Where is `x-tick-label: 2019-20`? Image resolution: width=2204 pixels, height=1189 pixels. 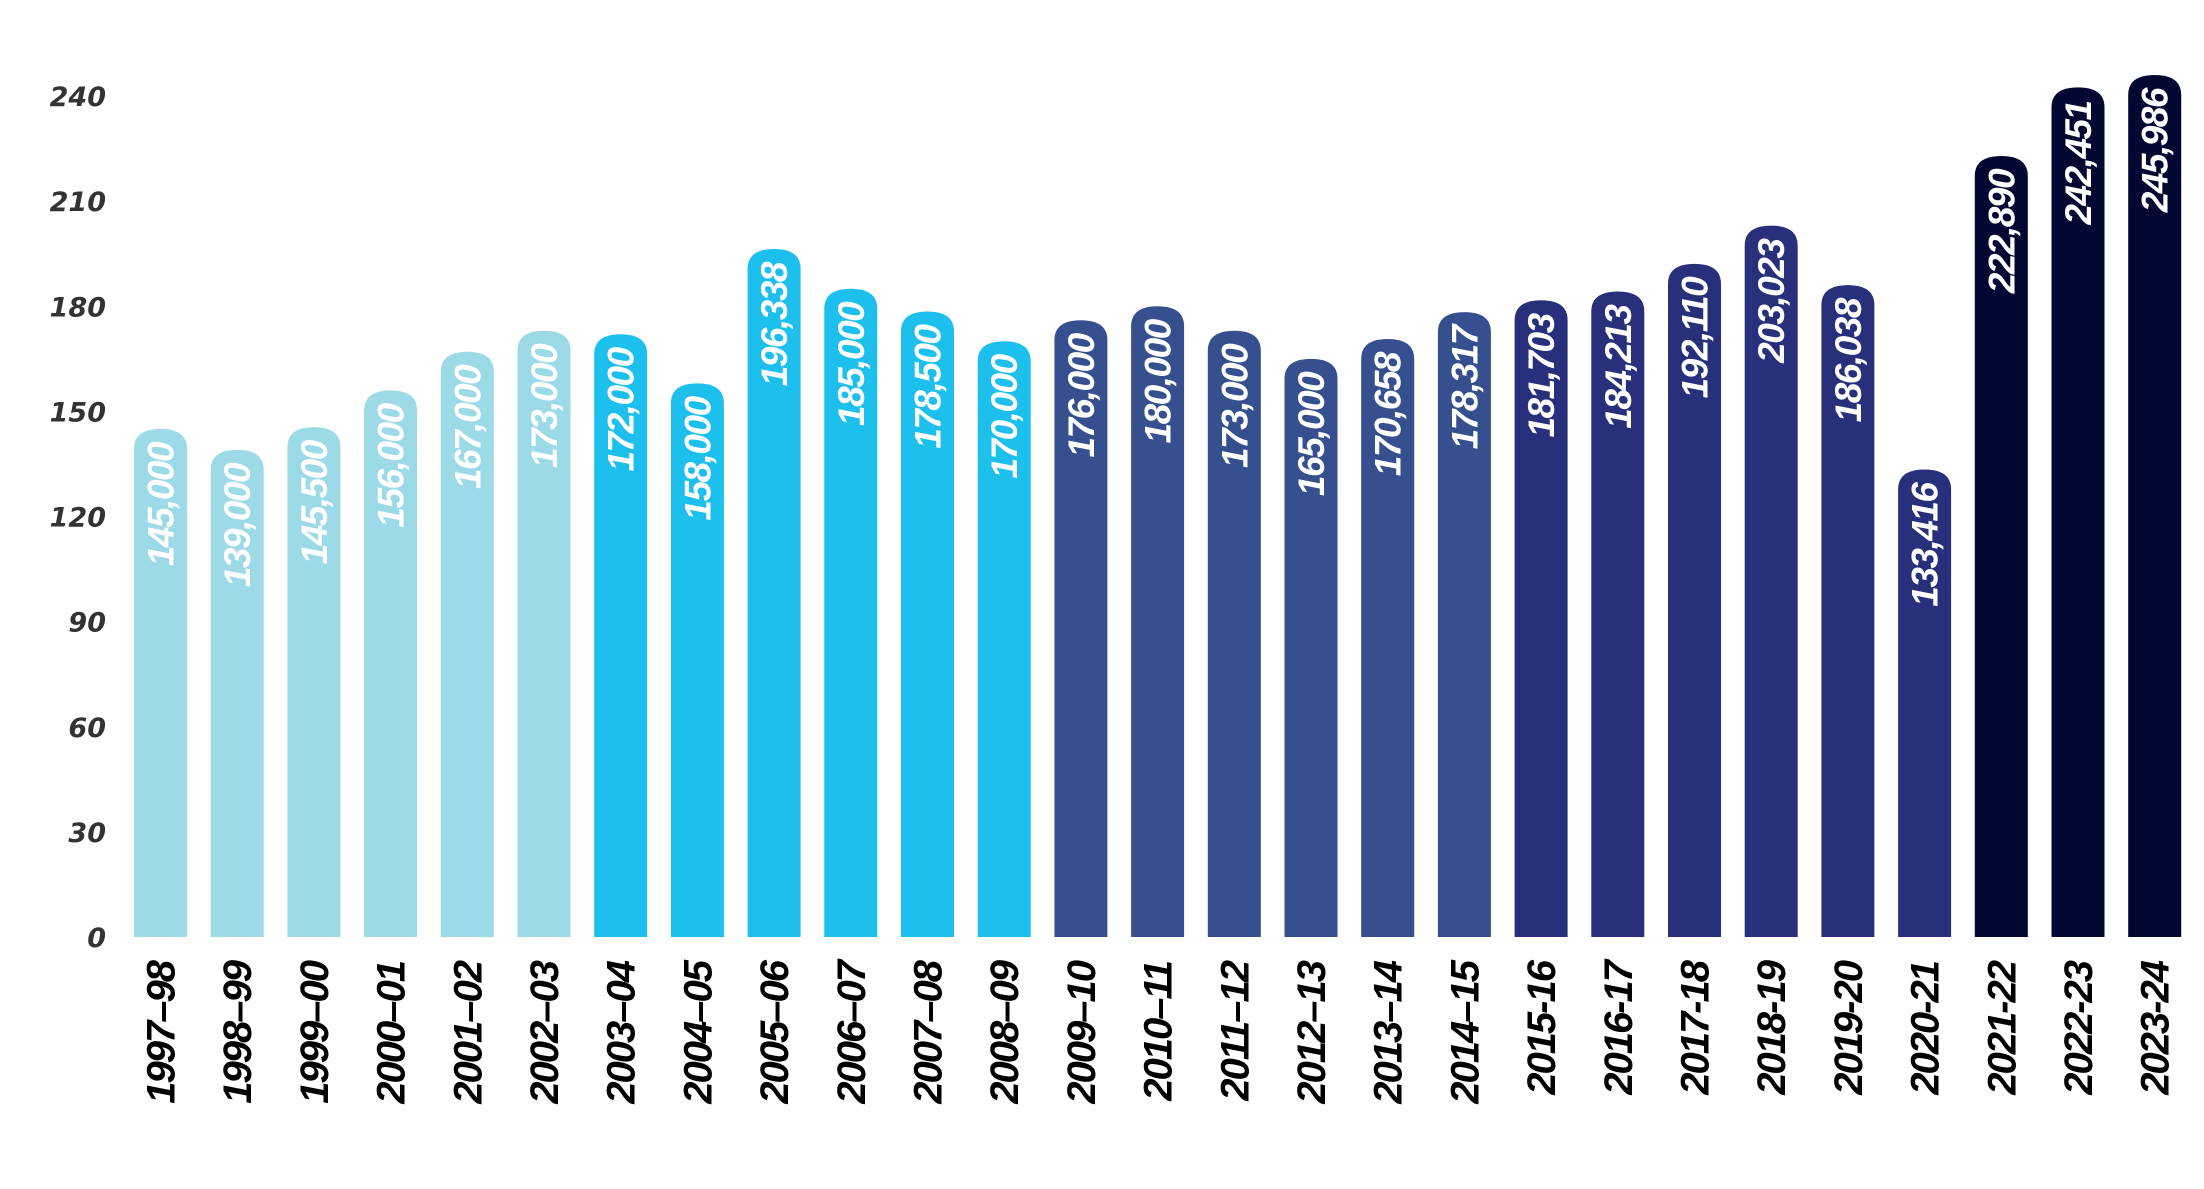
x-tick-label: 2019-20 is located at coordinates (1849, 1028).